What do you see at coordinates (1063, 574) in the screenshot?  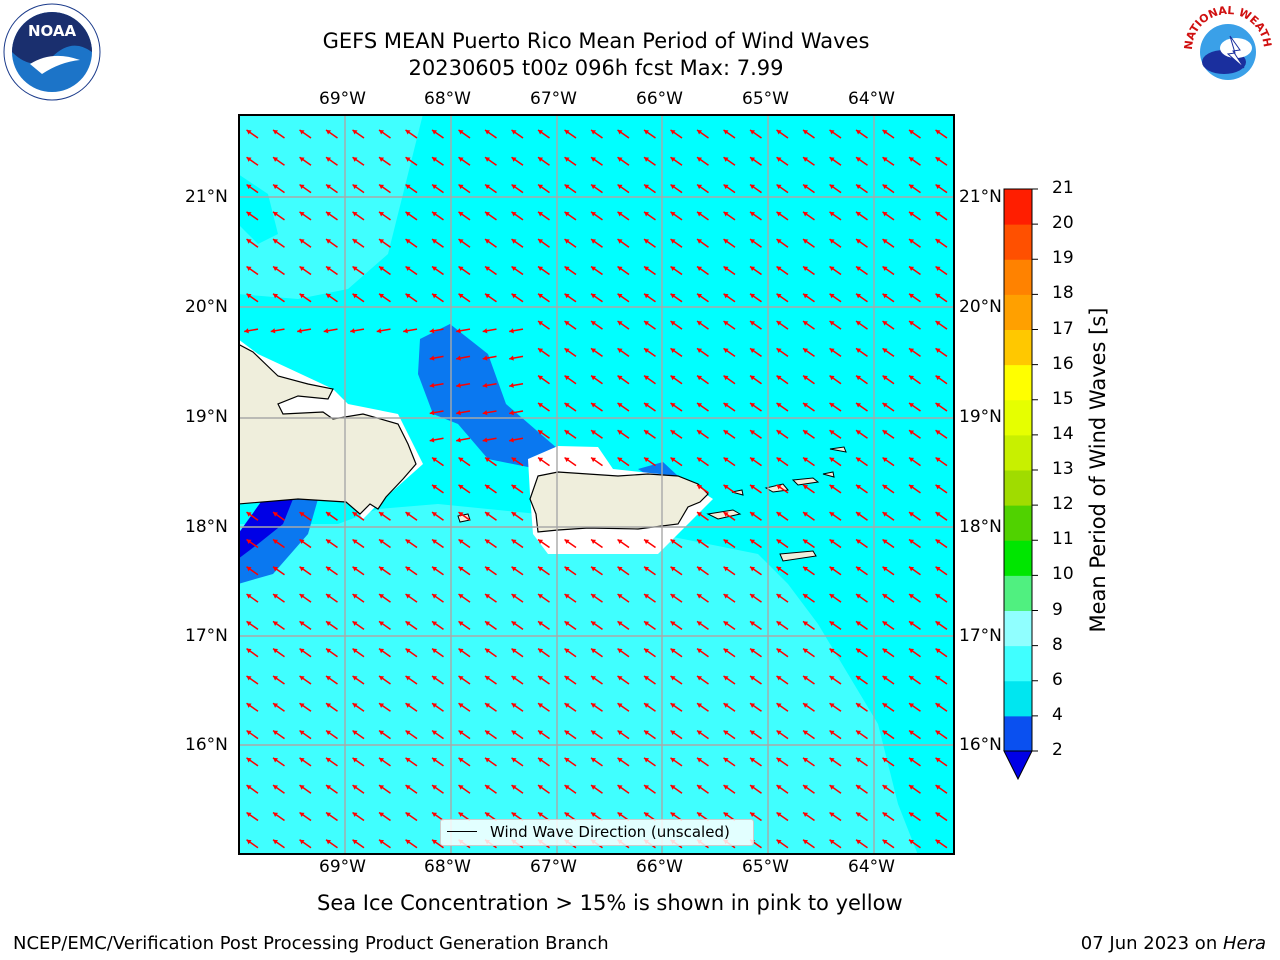 I see `colorbar-tick-label: 10` at bounding box center [1063, 574].